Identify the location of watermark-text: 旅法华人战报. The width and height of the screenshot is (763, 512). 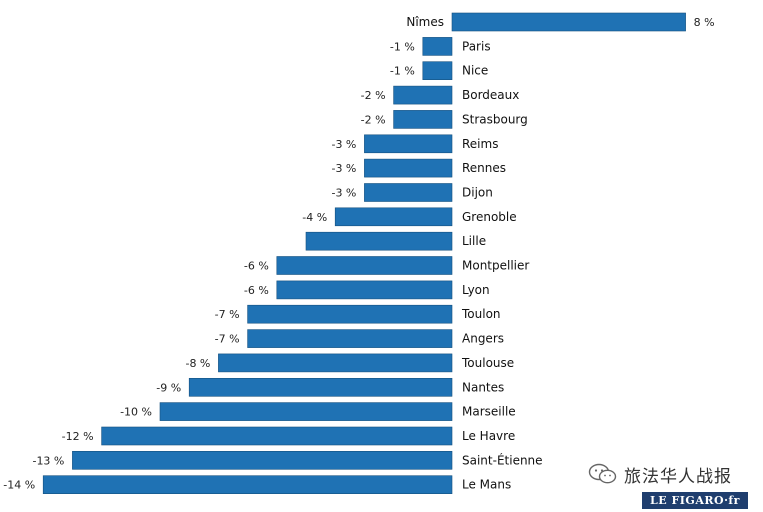
(678, 476).